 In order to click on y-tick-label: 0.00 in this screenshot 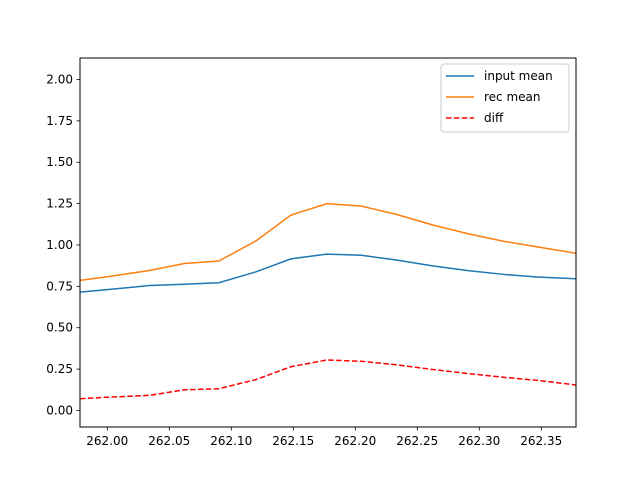, I will do `click(59, 410)`.